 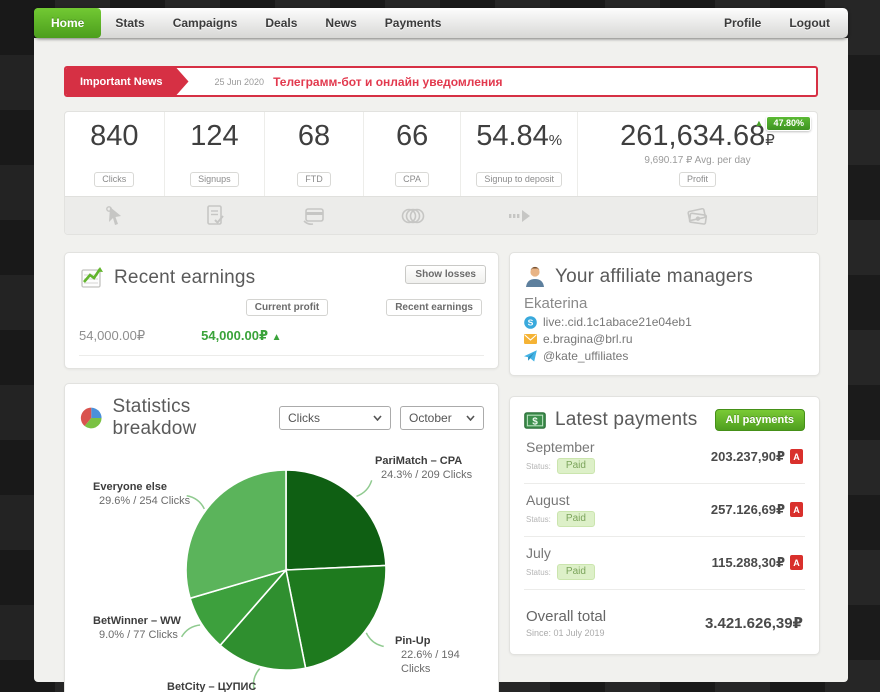 What do you see at coordinates (142, 494) in the screenshot?
I see `pie-label-everyone-else: Everyone else 29.6% / 254 Clicks` at bounding box center [142, 494].